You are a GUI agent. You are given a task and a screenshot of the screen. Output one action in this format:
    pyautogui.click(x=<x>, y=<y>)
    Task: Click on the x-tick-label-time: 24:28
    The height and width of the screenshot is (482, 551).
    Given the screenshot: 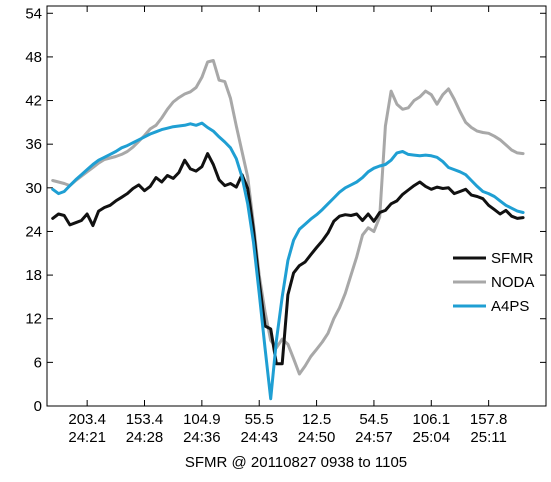 What is the action you would take?
    pyautogui.click(x=145, y=437)
    